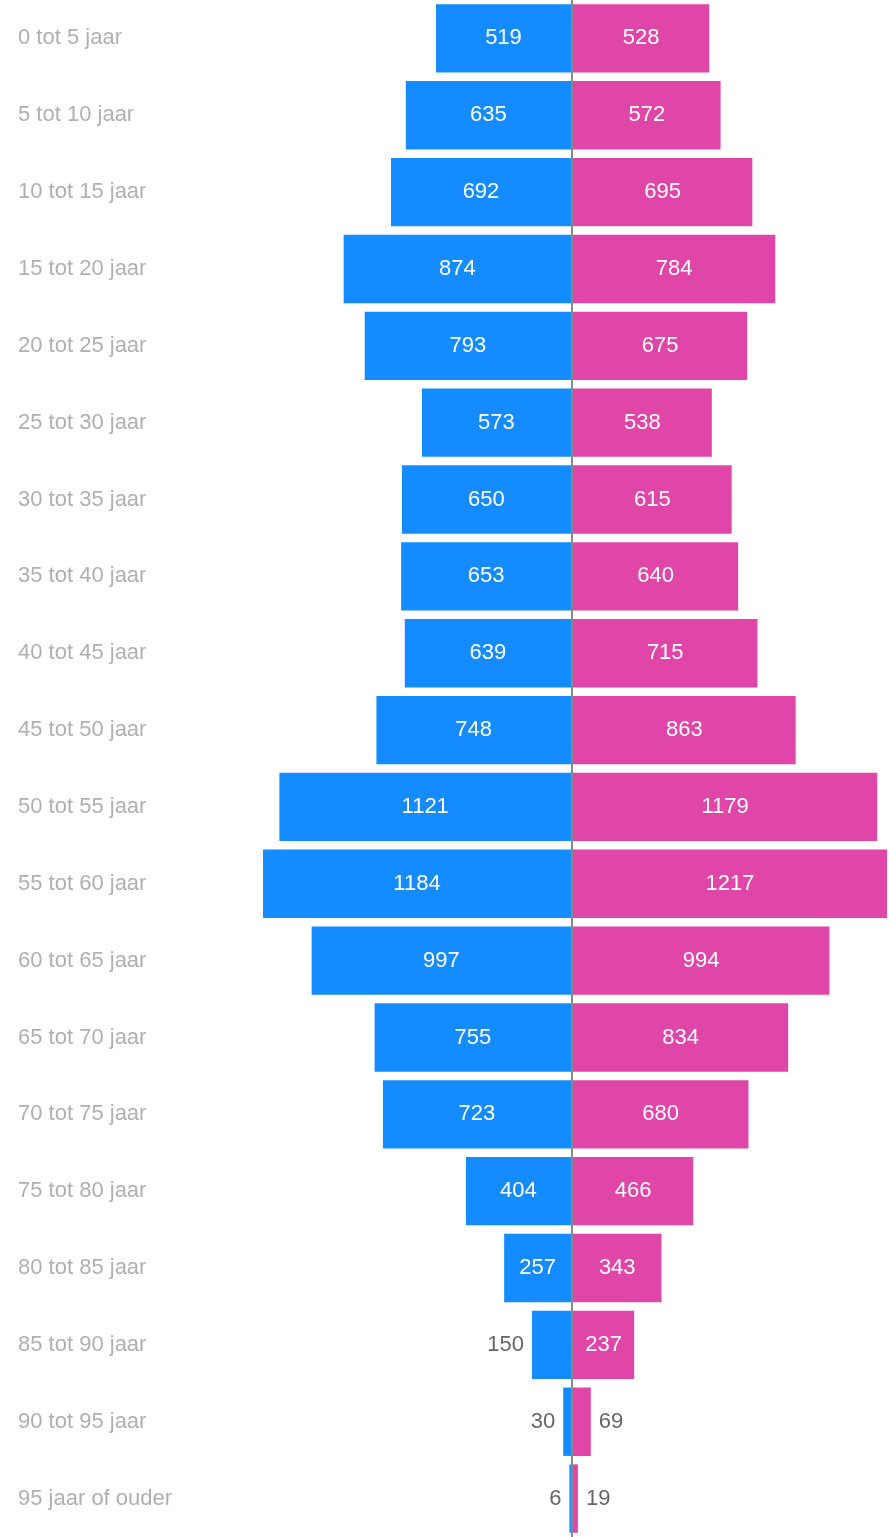  What do you see at coordinates (481, 191) in the screenshot?
I see `data-label: 692` at bounding box center [481, 191].